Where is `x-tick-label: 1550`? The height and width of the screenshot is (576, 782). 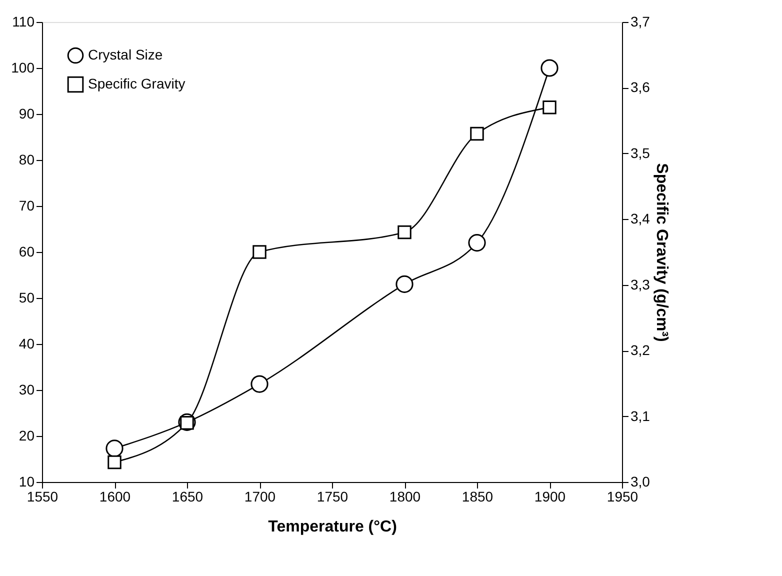
x-tick-label: 1550 is located at coordinates (42, 496).